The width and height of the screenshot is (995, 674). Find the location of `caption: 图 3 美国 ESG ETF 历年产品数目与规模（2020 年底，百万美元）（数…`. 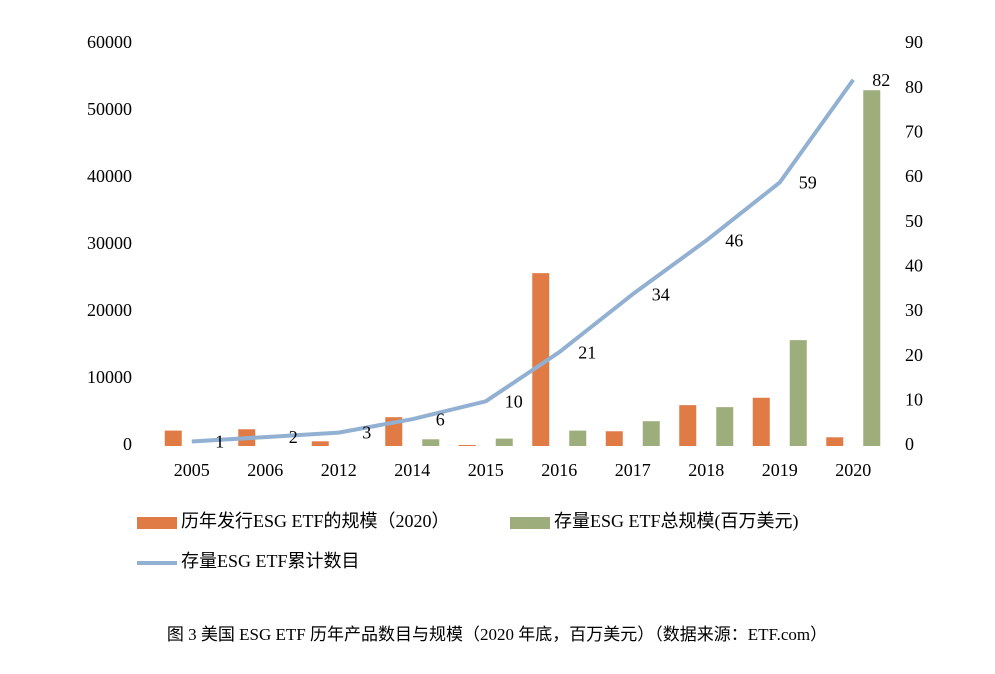

caption: 图 3 美国 ESG ETF 历年产品数目与规模（2020 年底，百万美元）（数… is located at coordinates (497, 634).